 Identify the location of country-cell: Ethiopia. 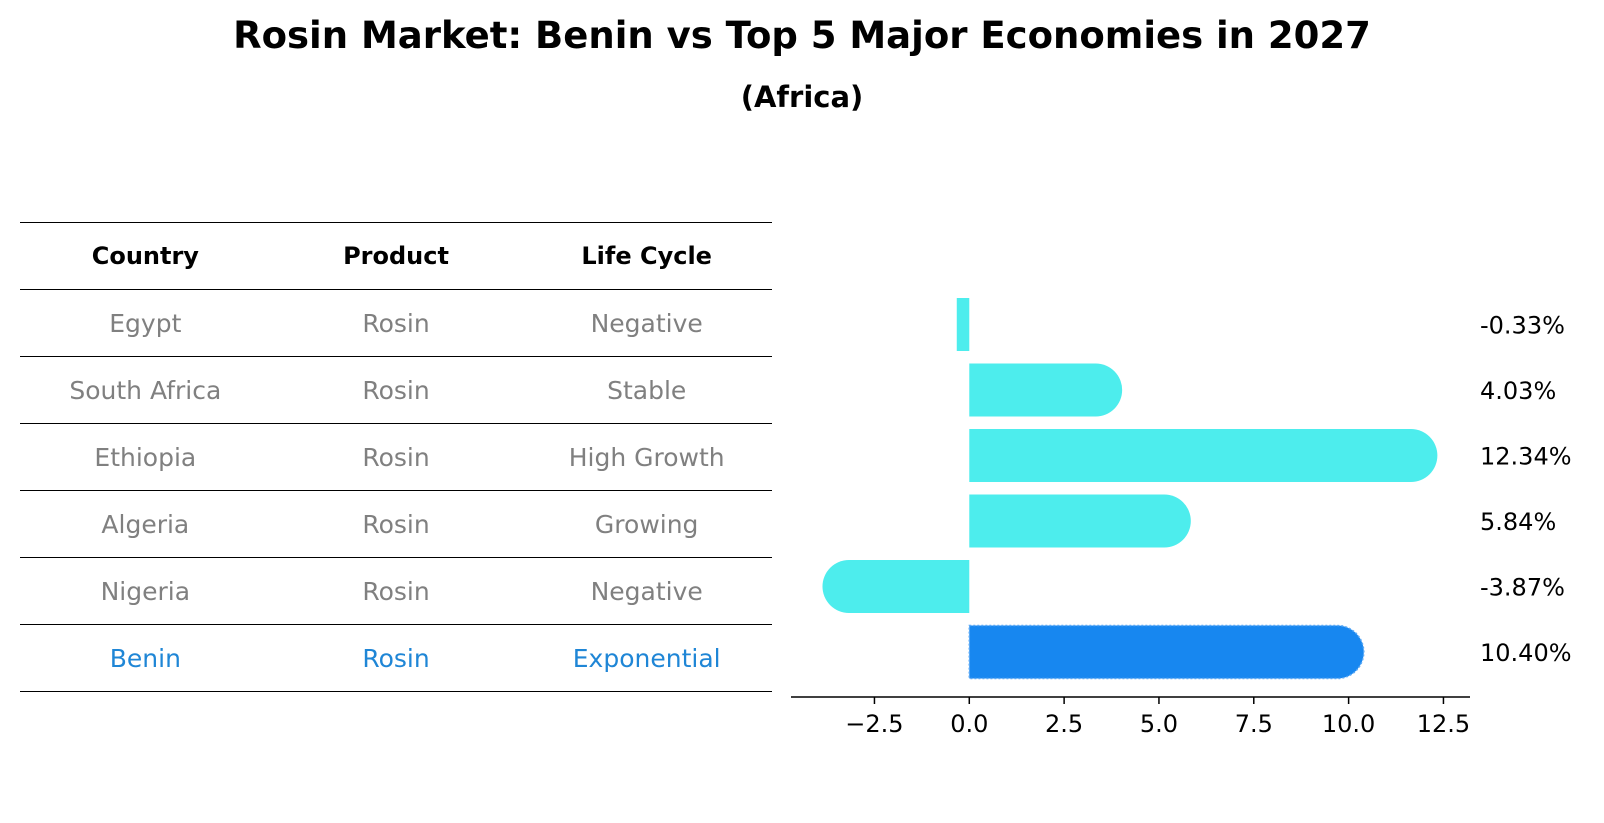
(145, 457).